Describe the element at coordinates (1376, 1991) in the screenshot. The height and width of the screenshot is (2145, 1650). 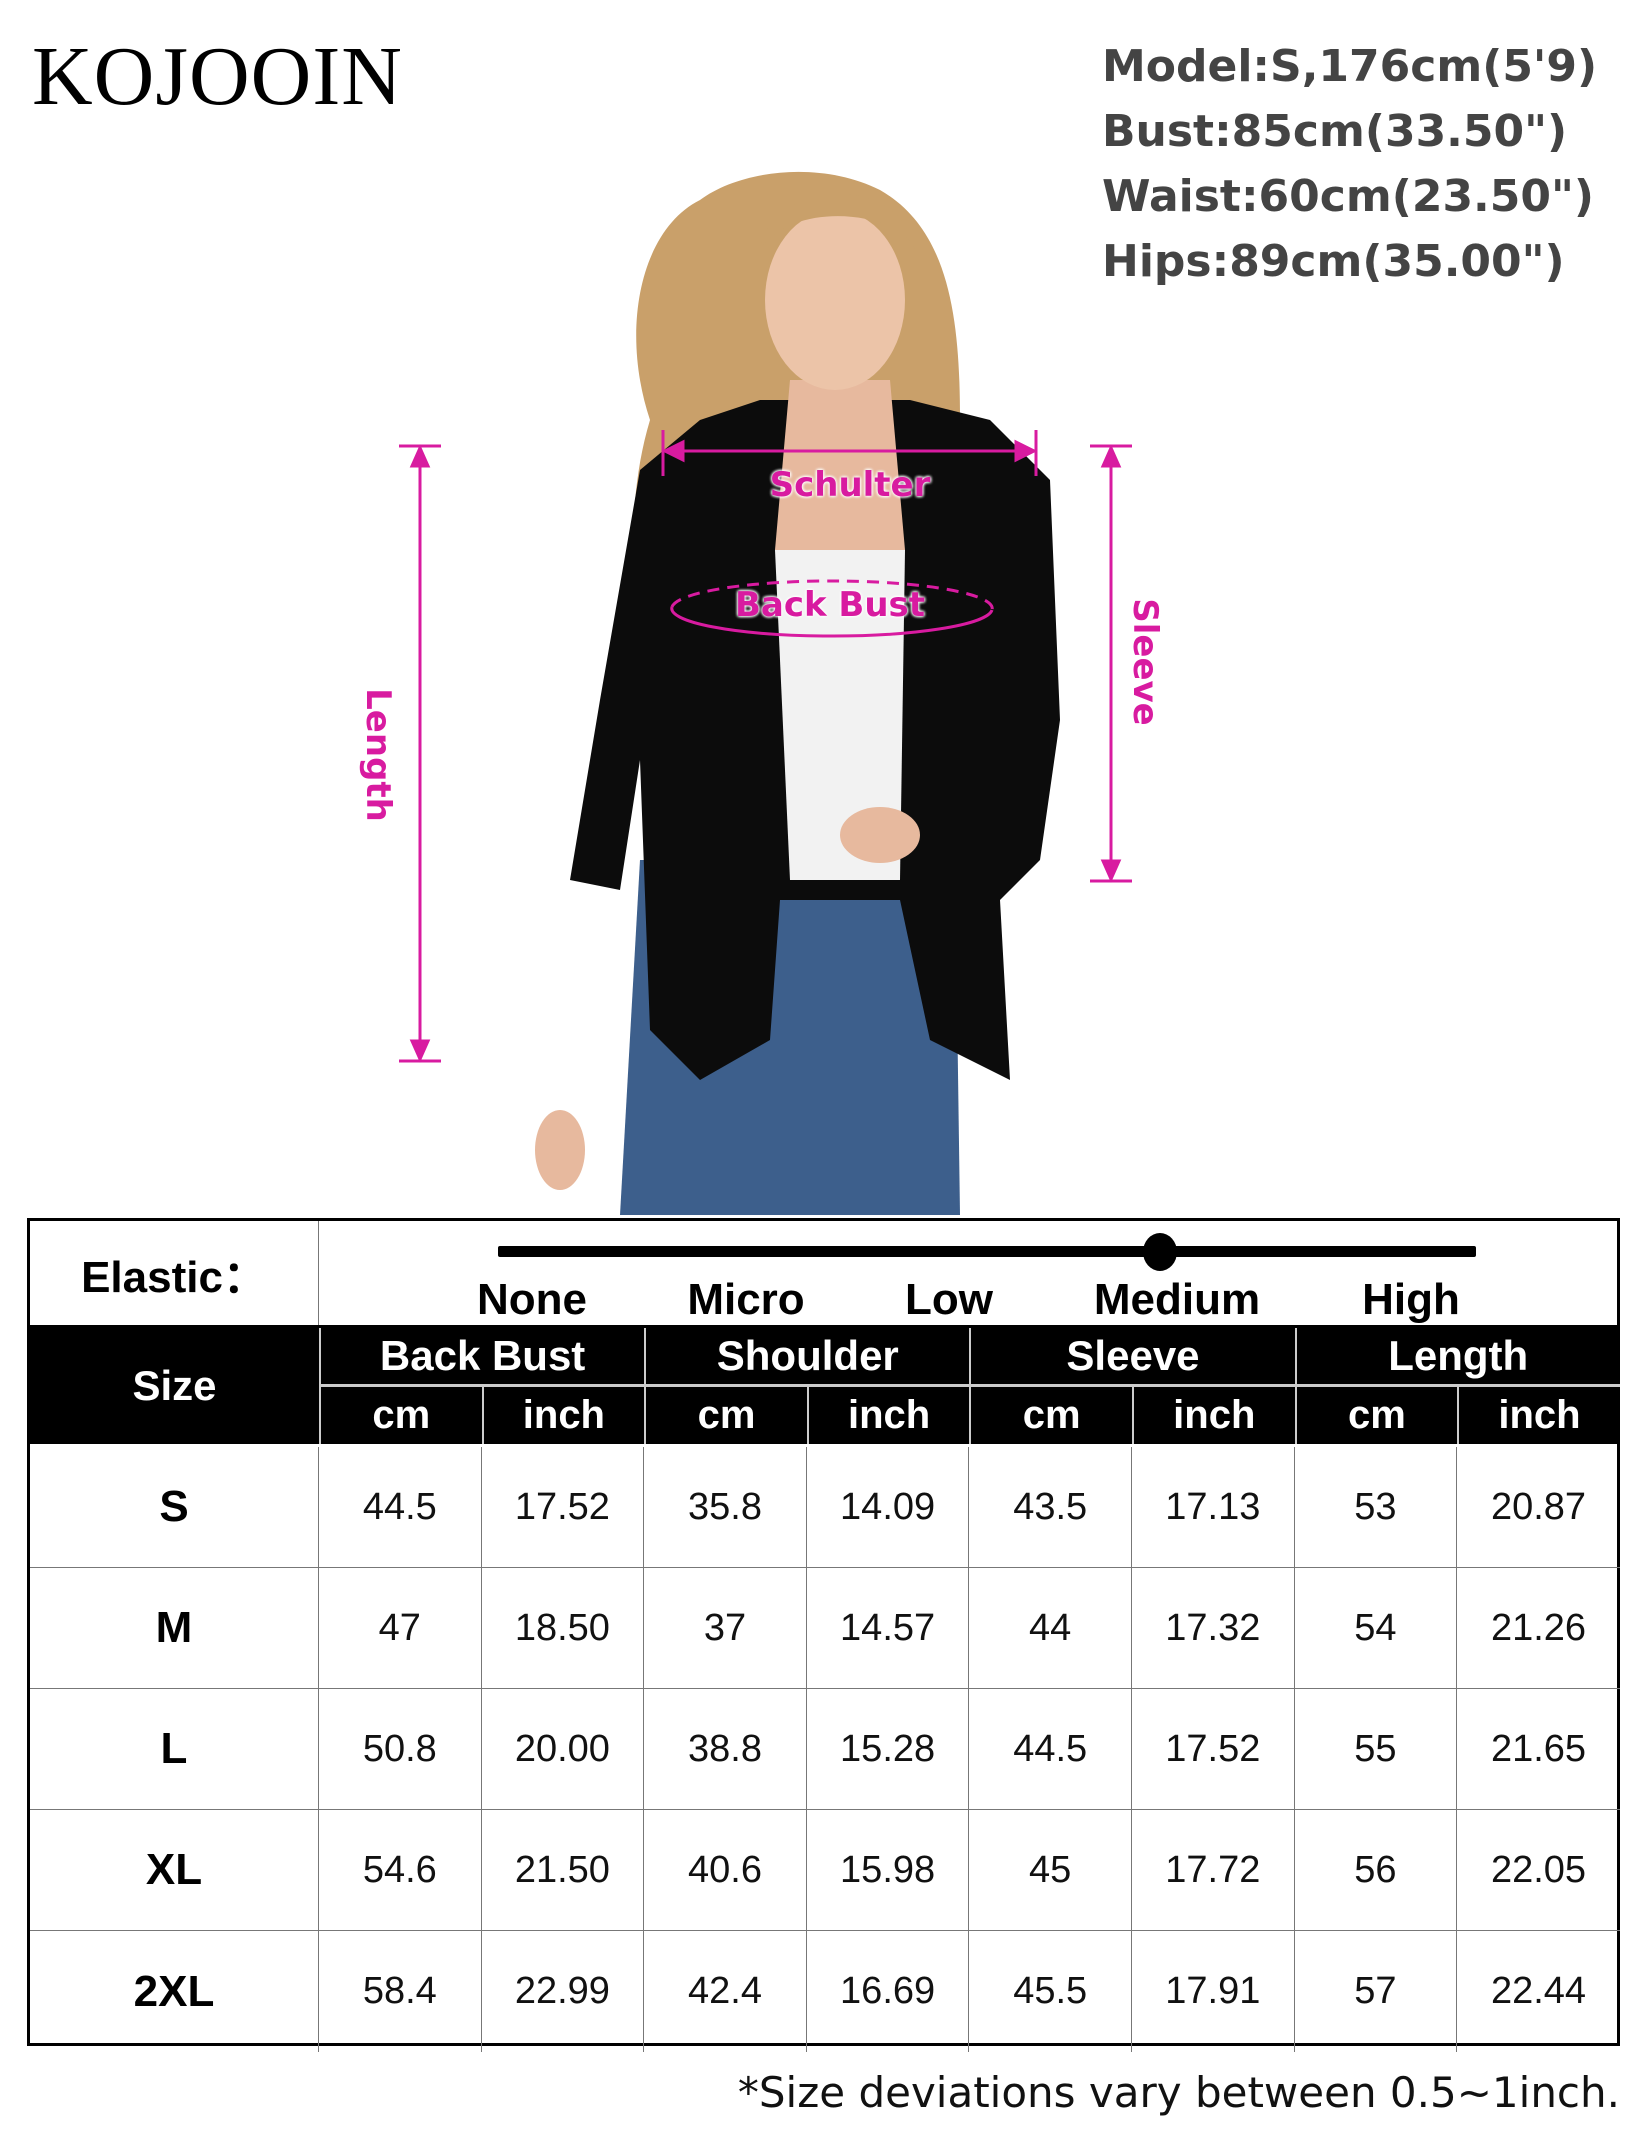
I see `value-cell: 57` at that location.